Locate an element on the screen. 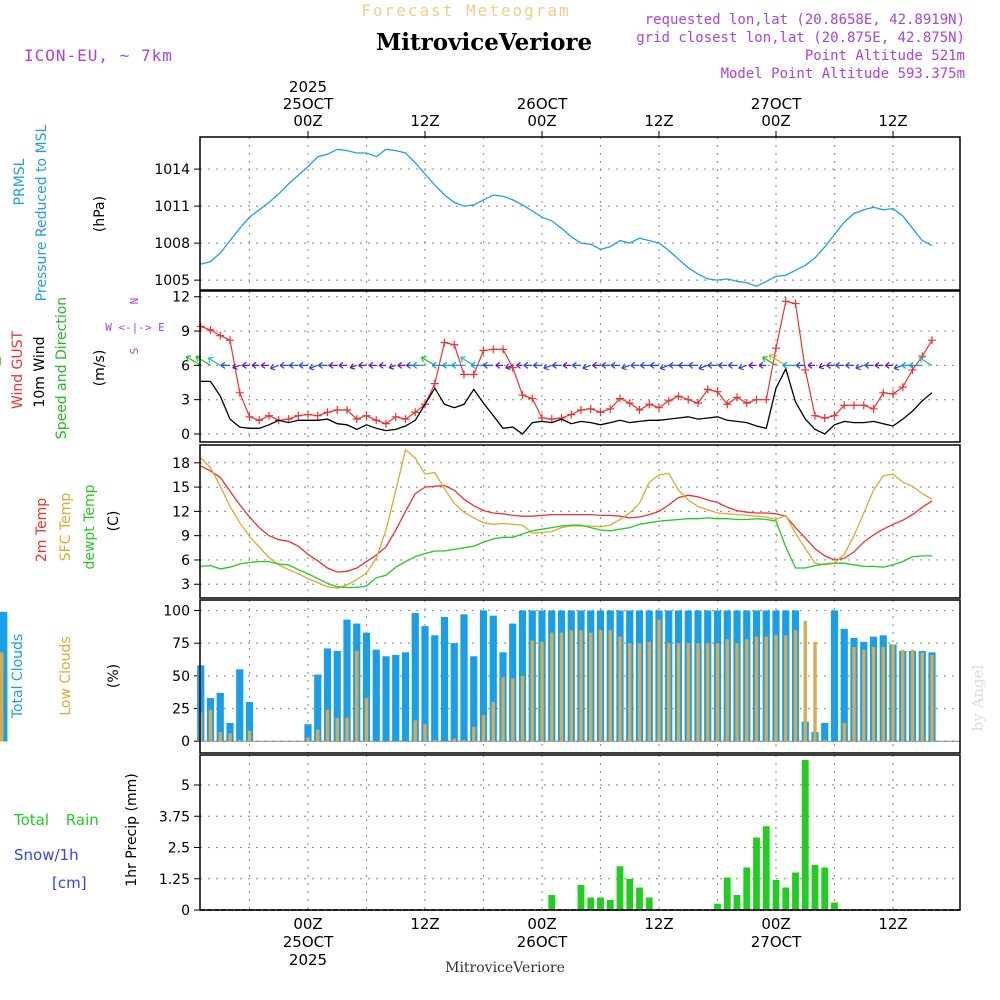 This screenshot has width=1000, height=1000. y-tick-label: 18 is located at coordinates (181, 464).